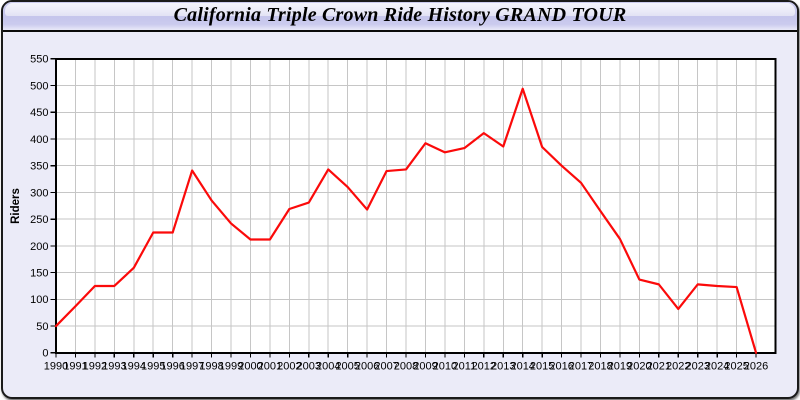 Image resolution: width=800 pixels, height=400 pixels. What do you see at coordinates (39, 86) in the screenshot?
I see `svg-text: 500` at bounding box center [39, 86].